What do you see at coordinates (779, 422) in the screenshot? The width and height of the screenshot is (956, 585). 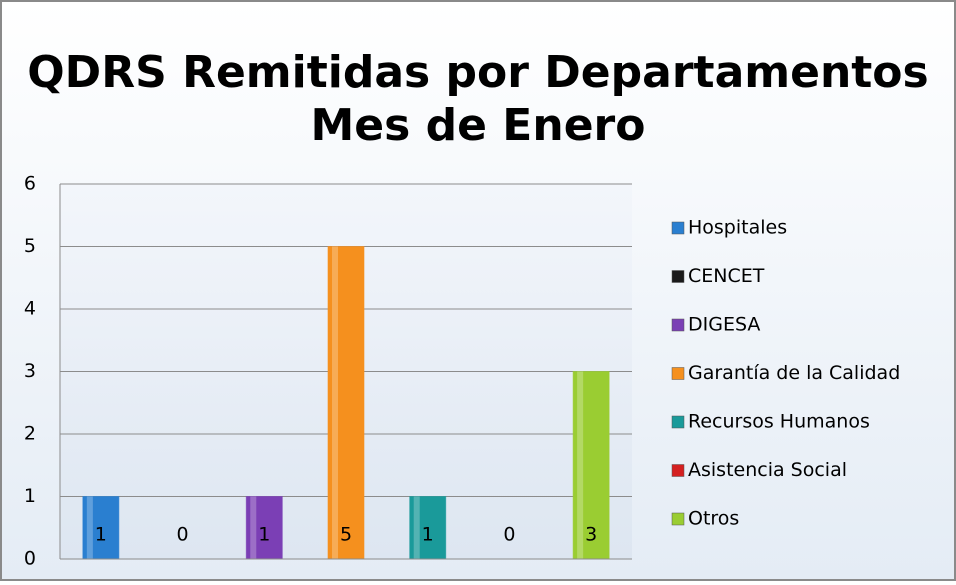 I see `legend-label: Recursos Humanos` at bounding box center [779, 422].